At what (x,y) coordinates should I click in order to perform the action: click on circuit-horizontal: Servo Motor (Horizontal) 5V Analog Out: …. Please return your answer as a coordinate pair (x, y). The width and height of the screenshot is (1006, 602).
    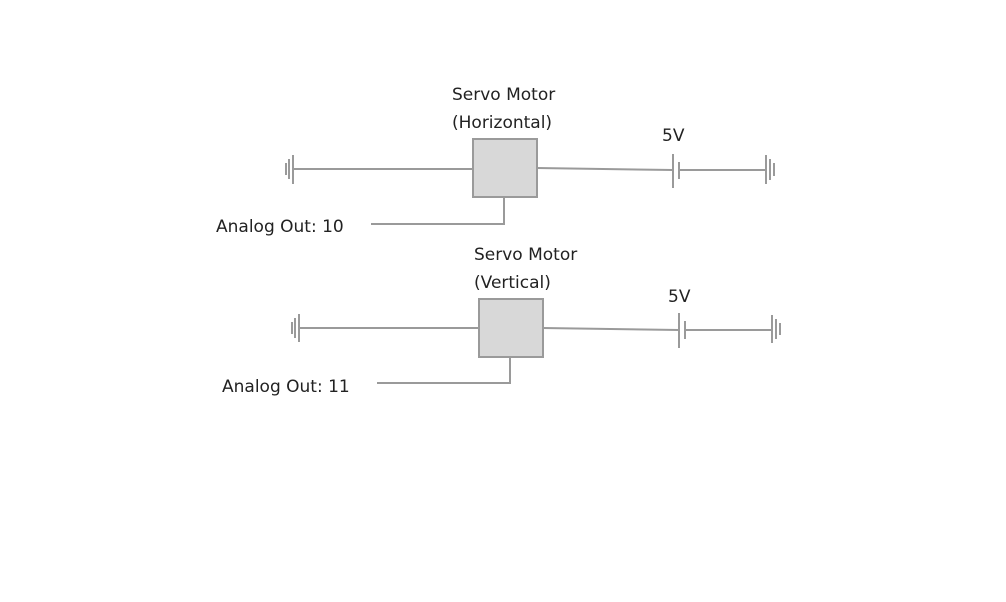
    Looking at the image, I should click on (495, 161).